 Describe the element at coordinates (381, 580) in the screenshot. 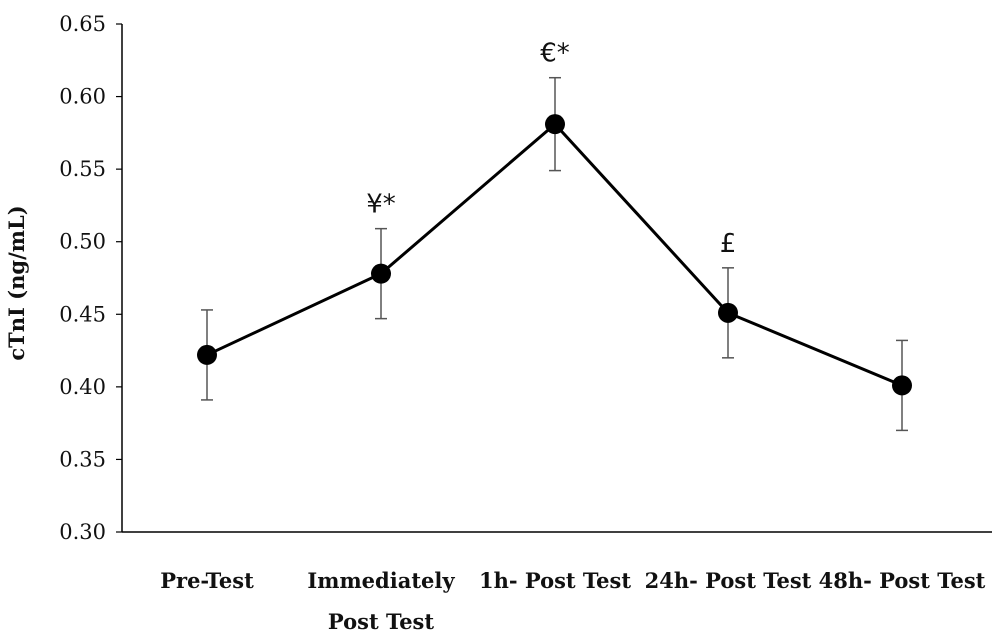

I see `x-category-label: Immediately` at that location.